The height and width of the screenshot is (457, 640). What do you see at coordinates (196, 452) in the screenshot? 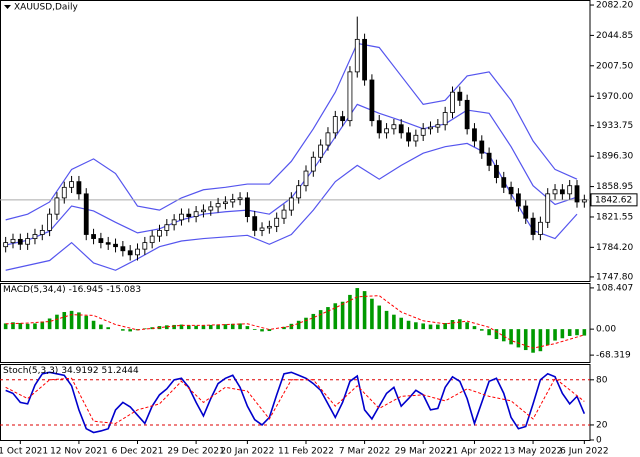
I see `x-tick-label: 29 Dec 2021` at bounding box center [196, 452].